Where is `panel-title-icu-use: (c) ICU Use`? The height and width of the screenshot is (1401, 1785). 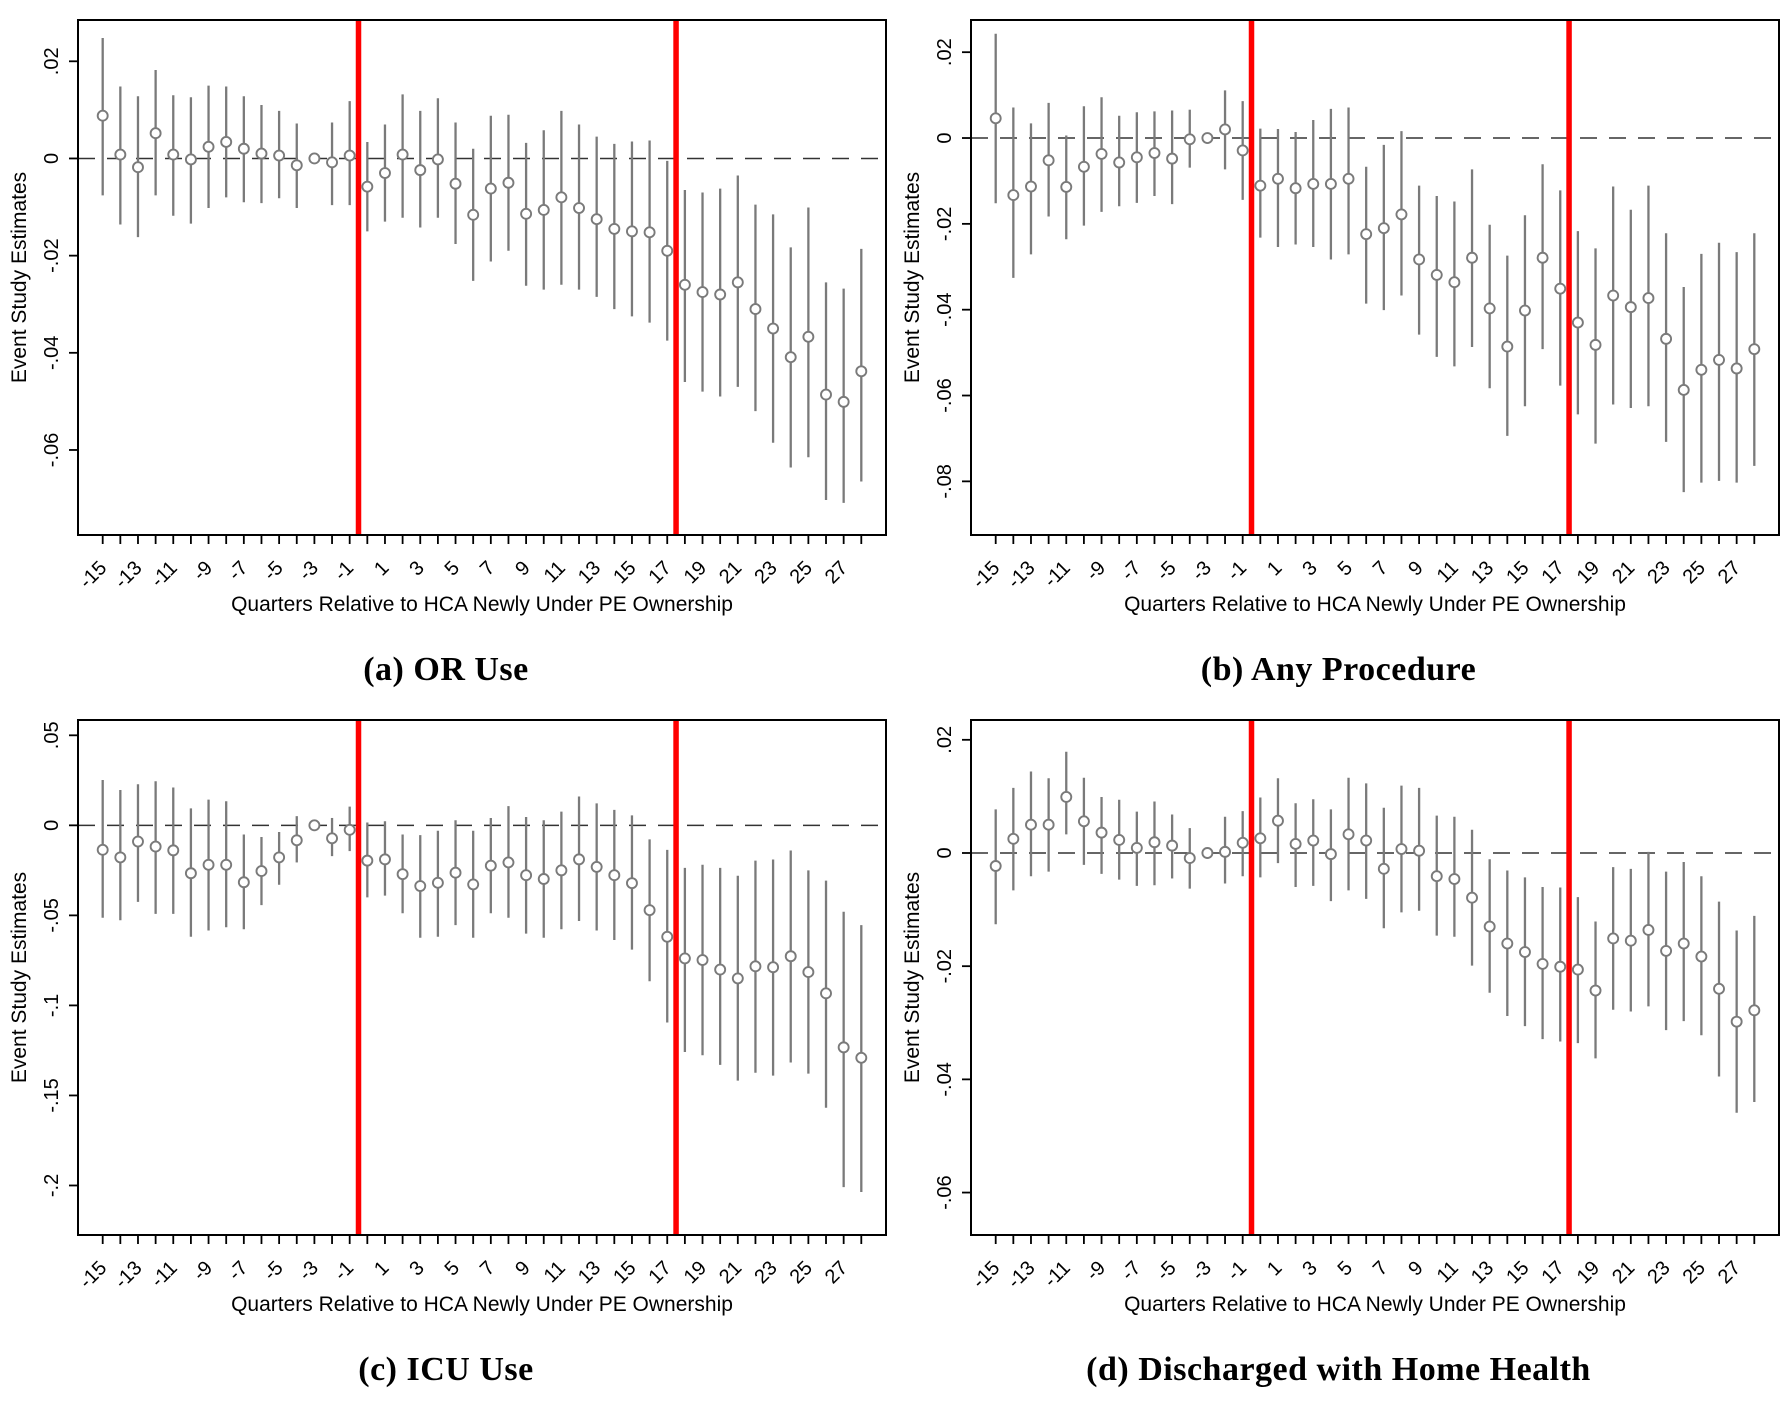
panel-title-icu-use: (c) ICU Use is located at coordinates (446, 1369).